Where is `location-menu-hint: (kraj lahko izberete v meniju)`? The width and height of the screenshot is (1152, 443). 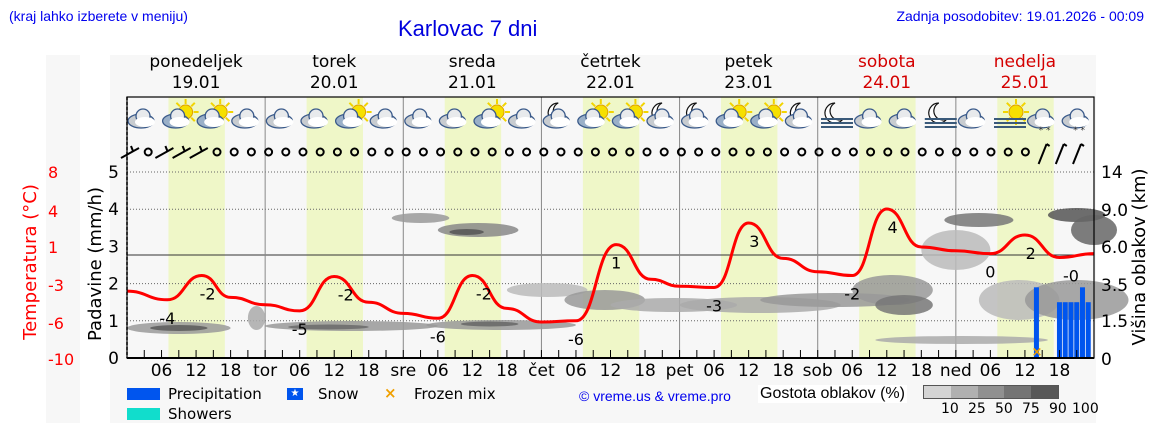
location-menu-hint: (kraj lahko izberete v meniju) is located at coordinates (98, 16).